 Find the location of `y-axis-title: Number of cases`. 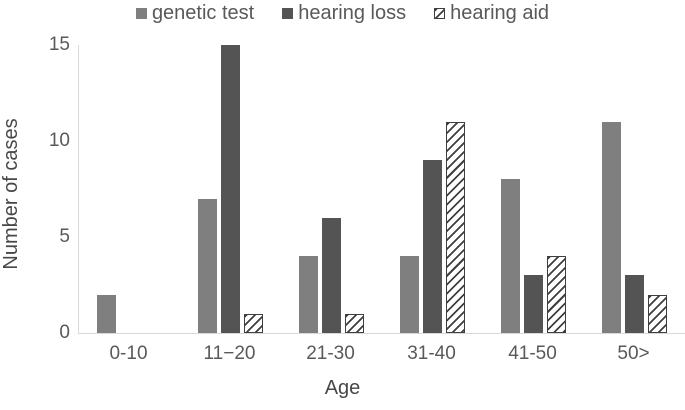

y-axis-title: Number of cases is located at coordinates (11, 194).